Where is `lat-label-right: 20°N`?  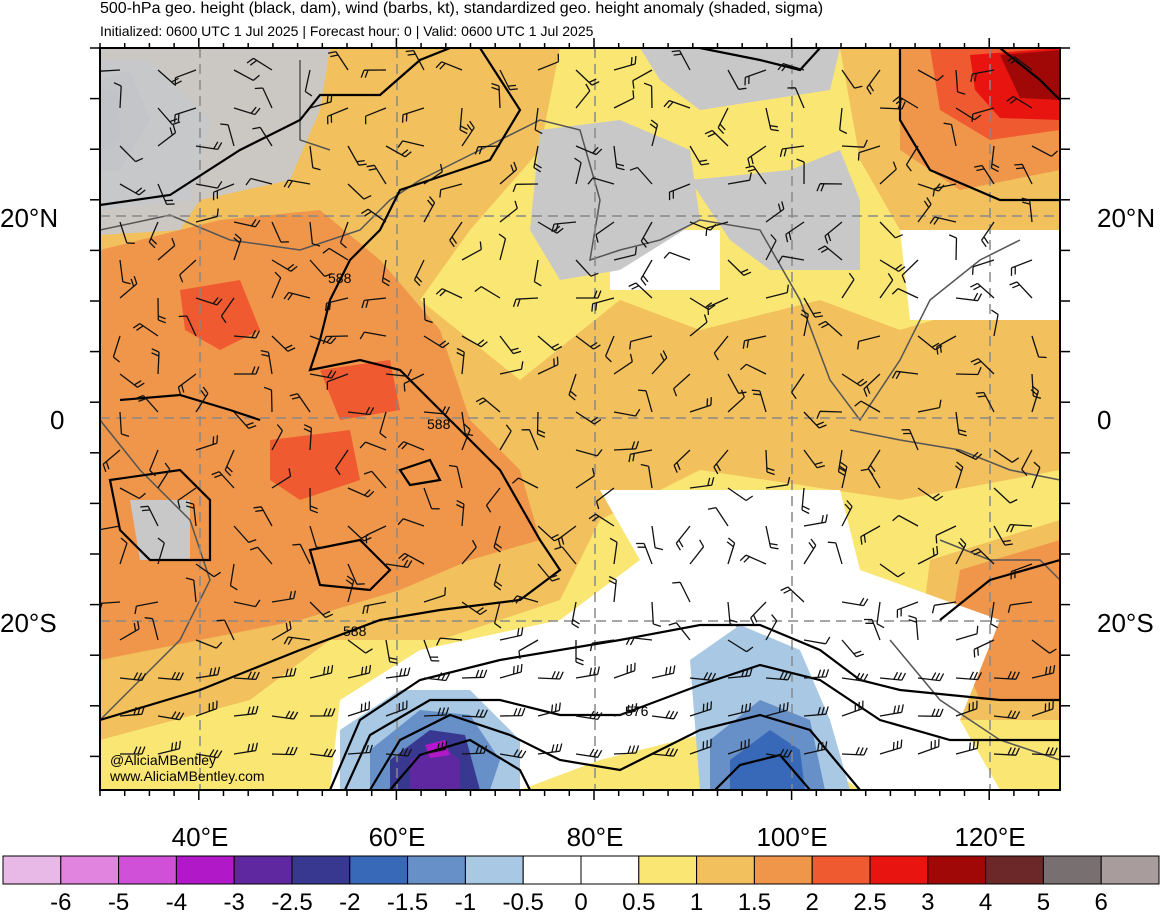
lat-label-right: 20°N is located at coordinates (1126, 218).